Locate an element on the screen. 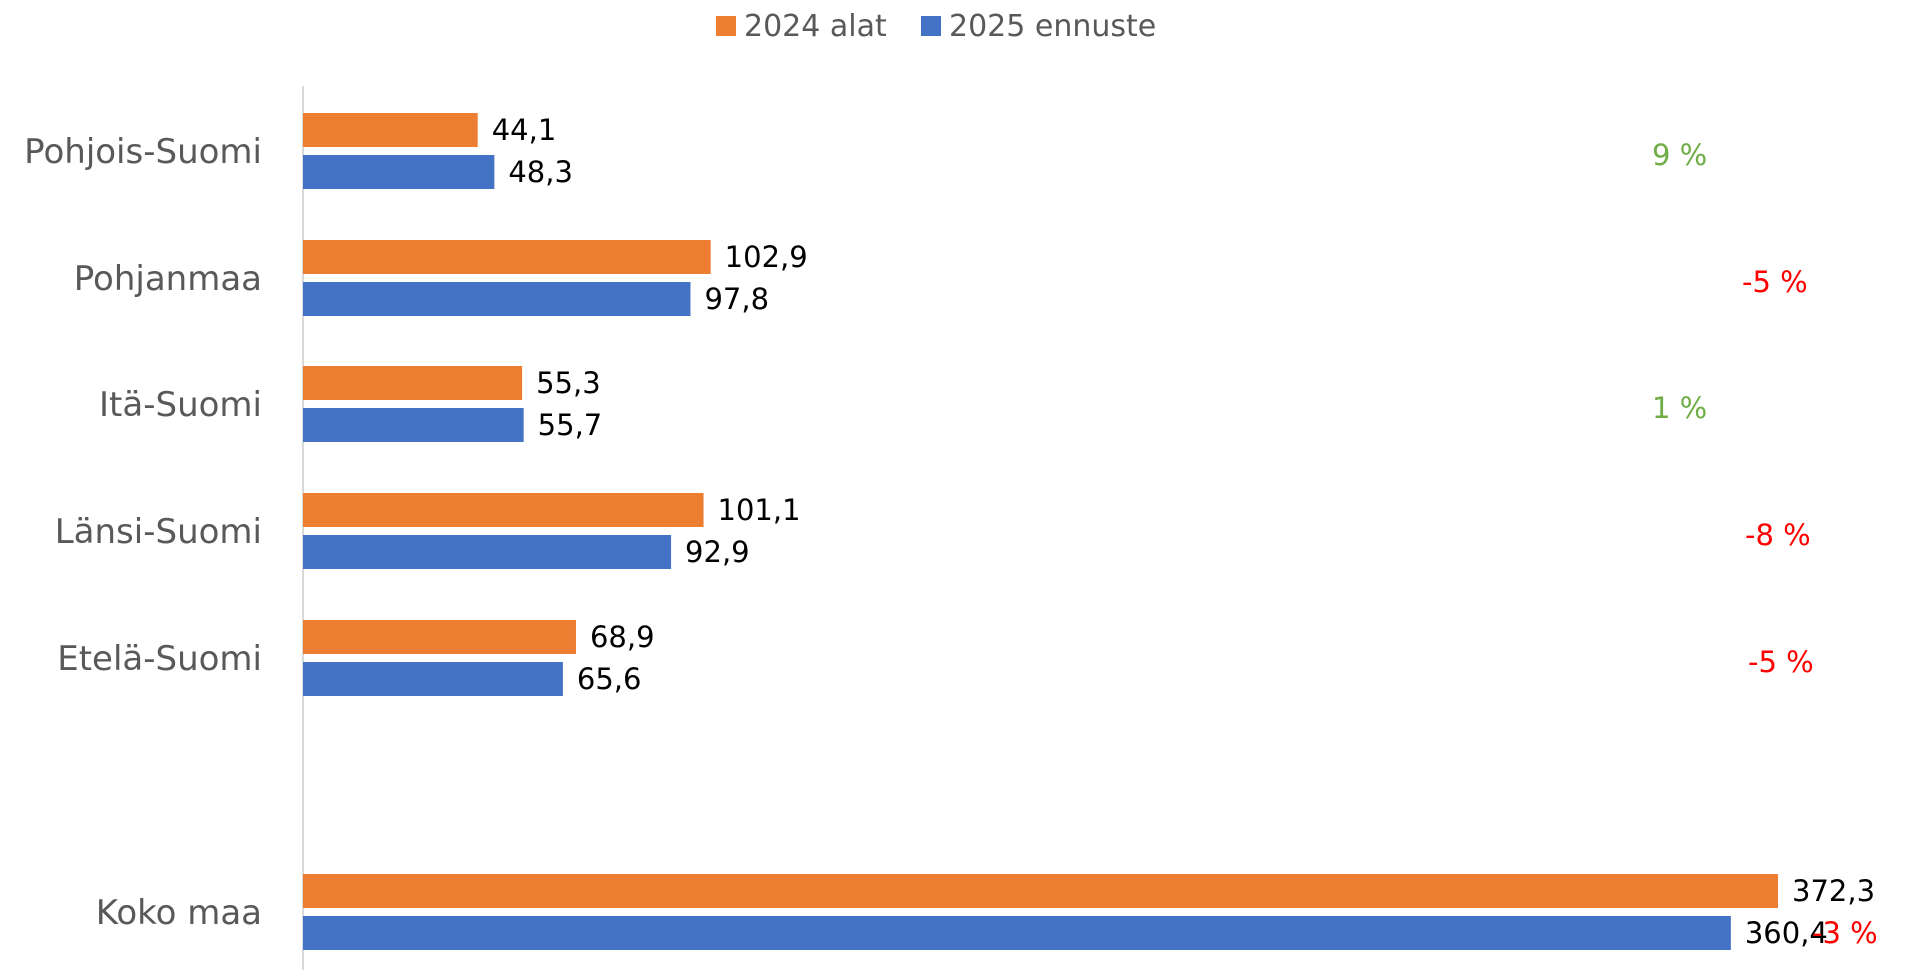  data-label: 68,9 is located at coordinates (622, 637).